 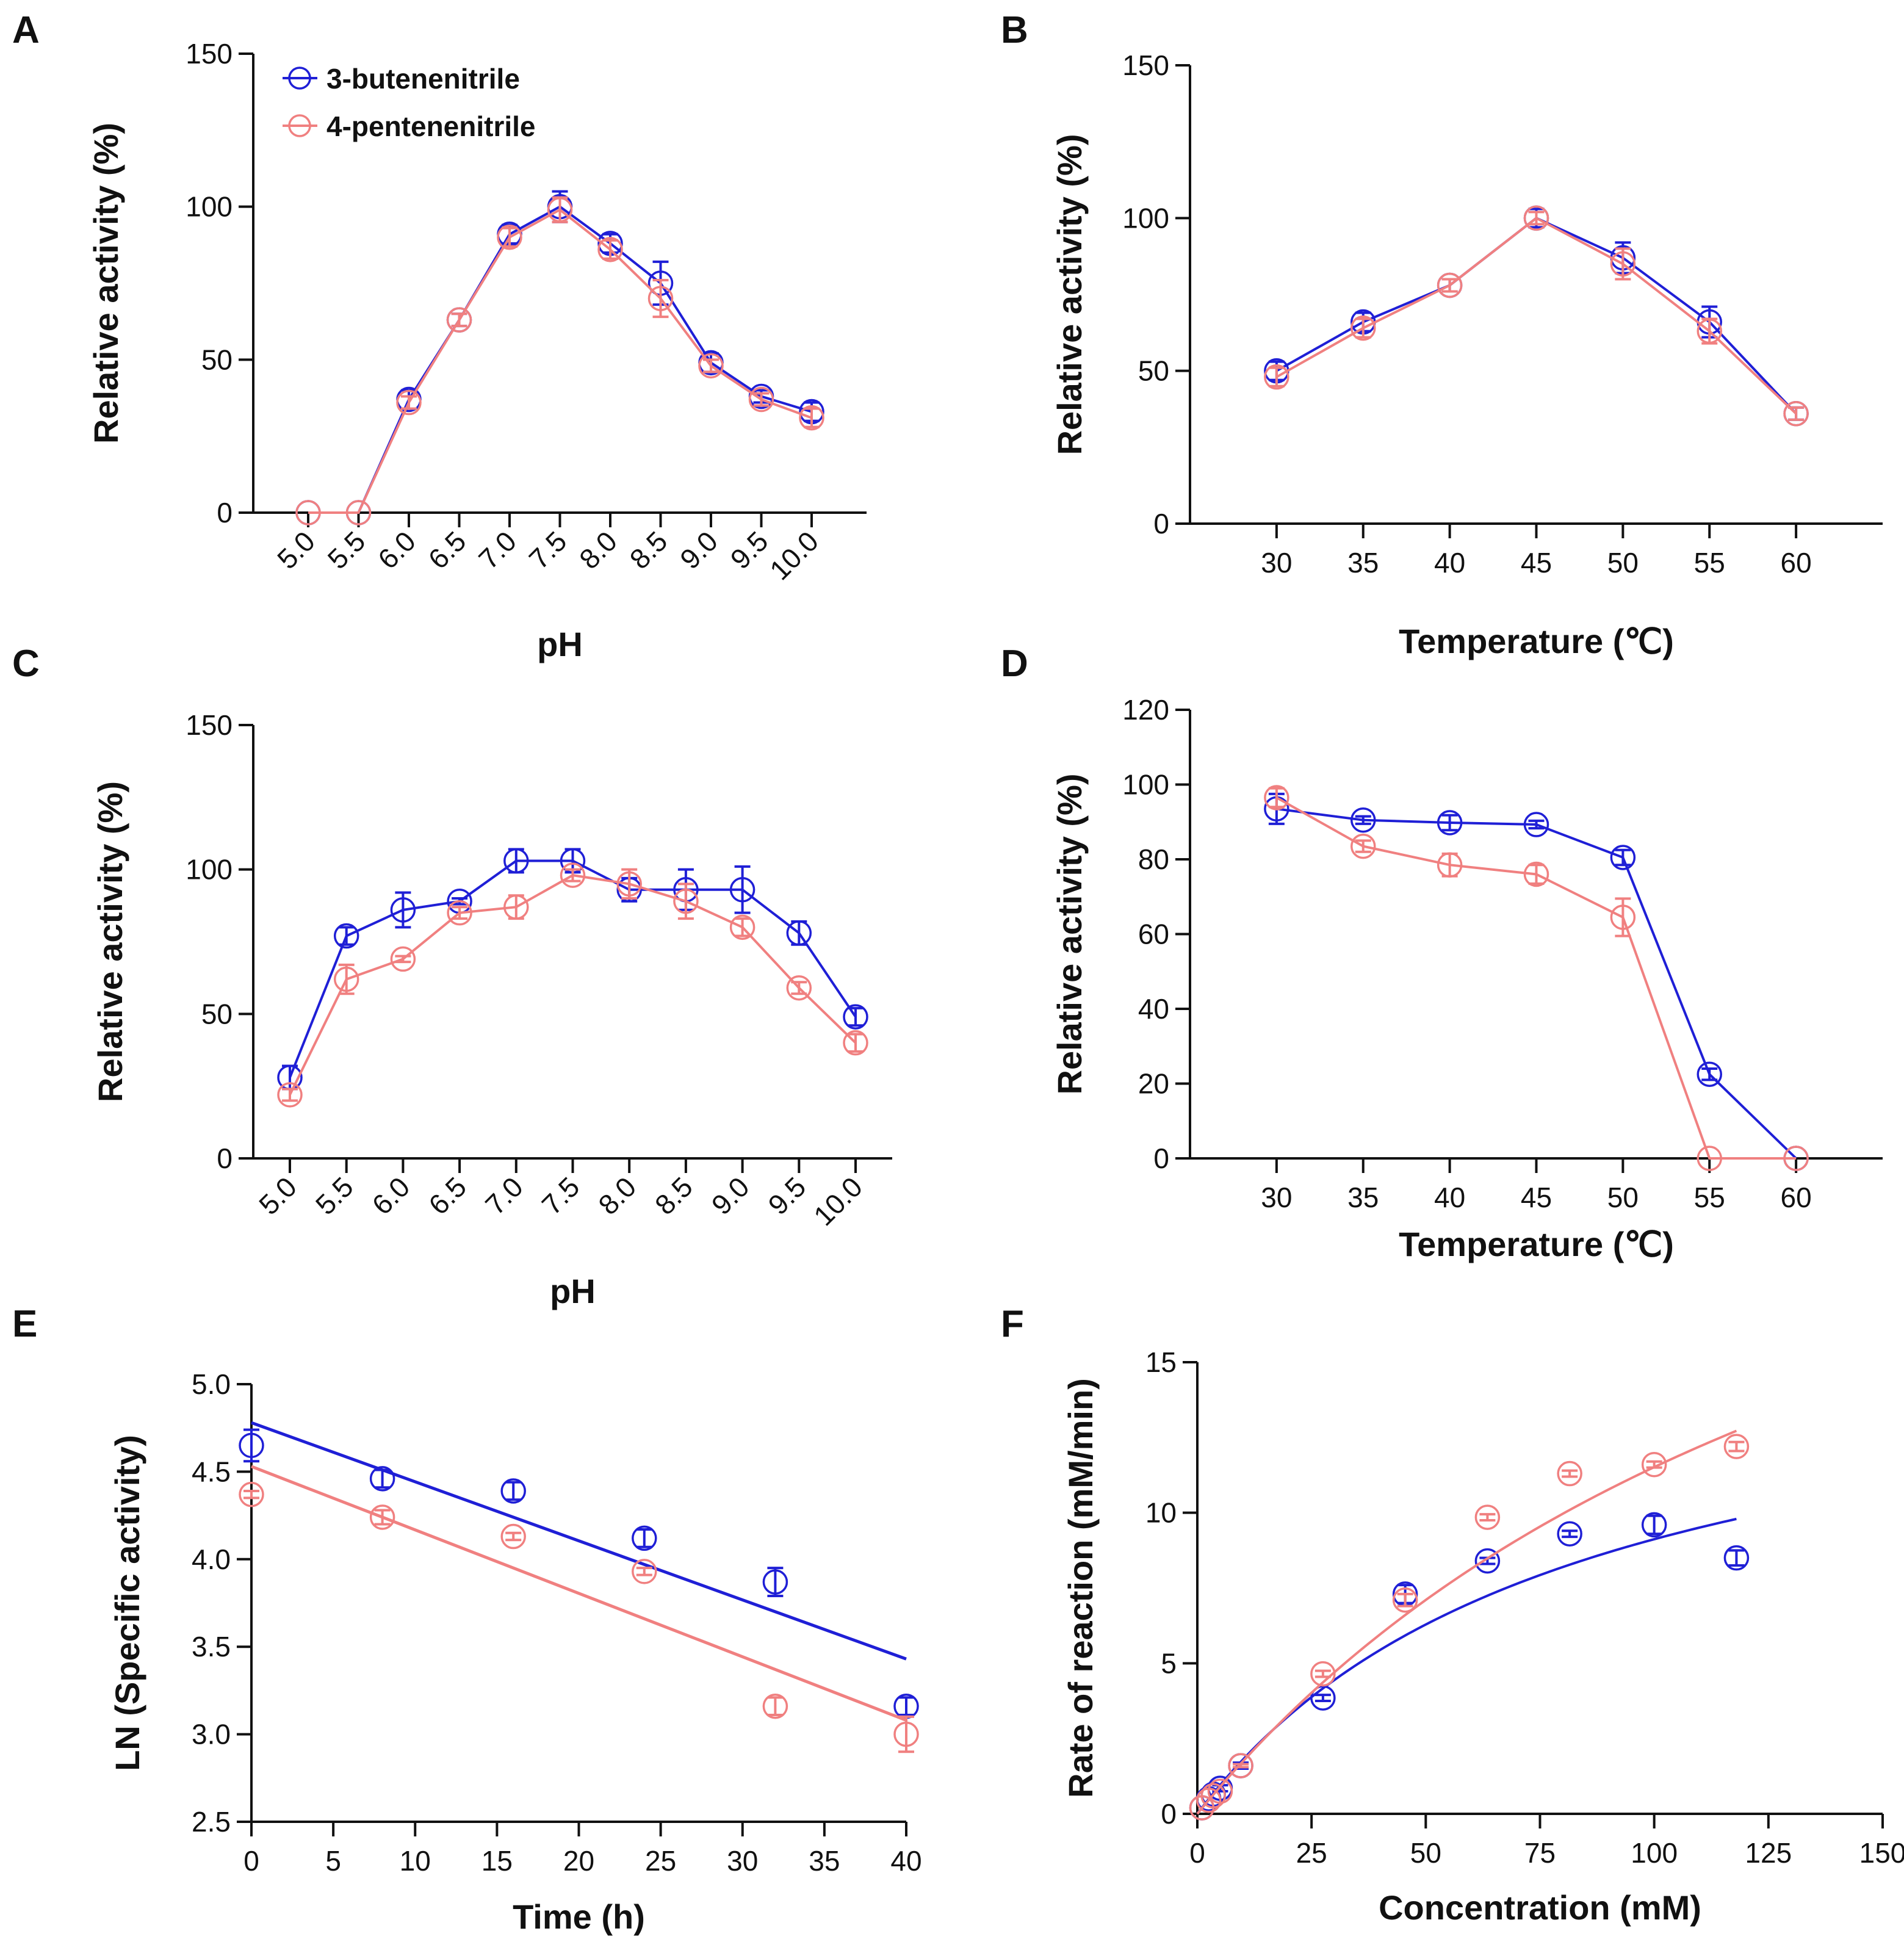 What do you see at coordinates (1153, 1009) in the screenshot?
I see `y-tick-label: 40` at bounding box center [1153, 1009].